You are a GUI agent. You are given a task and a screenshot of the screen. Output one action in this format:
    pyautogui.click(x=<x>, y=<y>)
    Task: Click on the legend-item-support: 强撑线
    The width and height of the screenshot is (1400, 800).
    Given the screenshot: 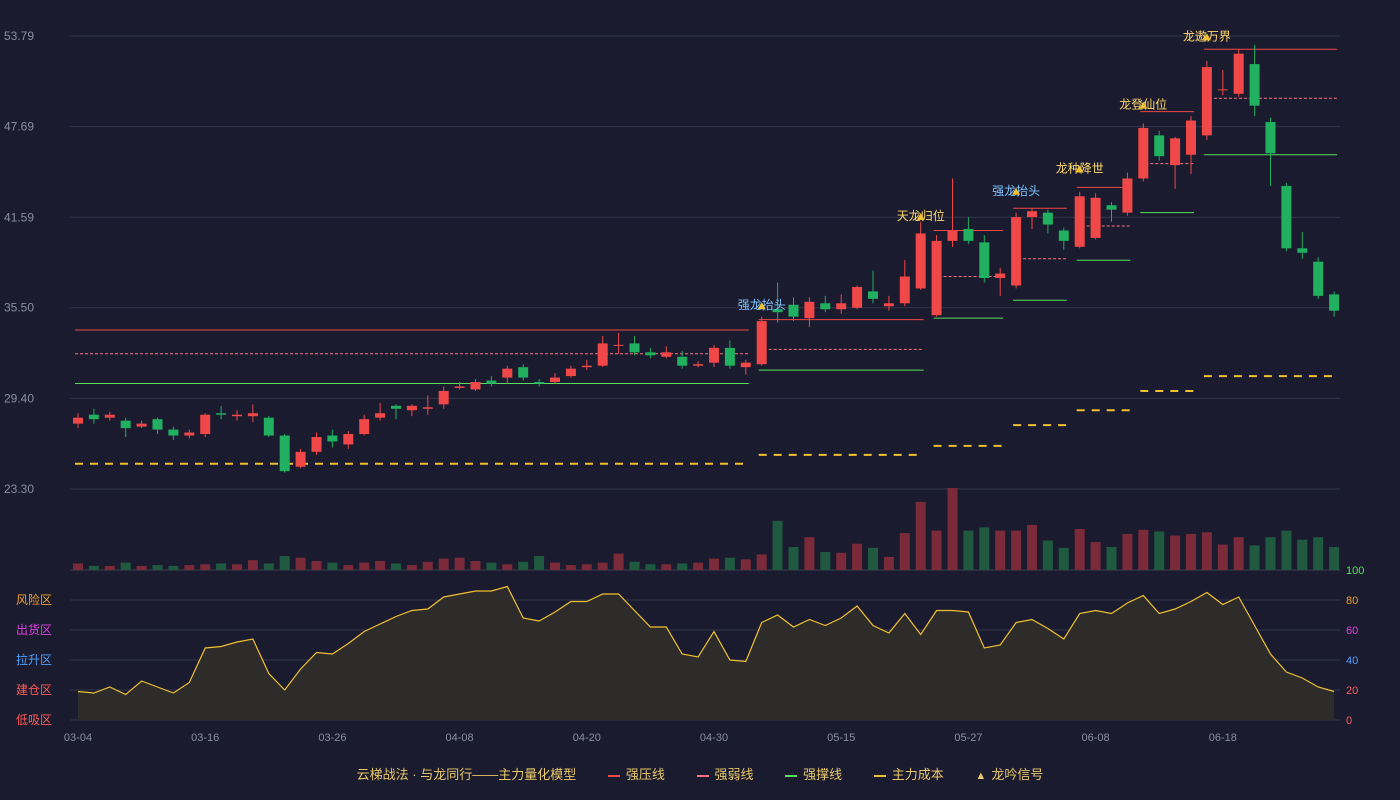 What is the action you would take?
    pyautogui.click(x=813, y=773)
    